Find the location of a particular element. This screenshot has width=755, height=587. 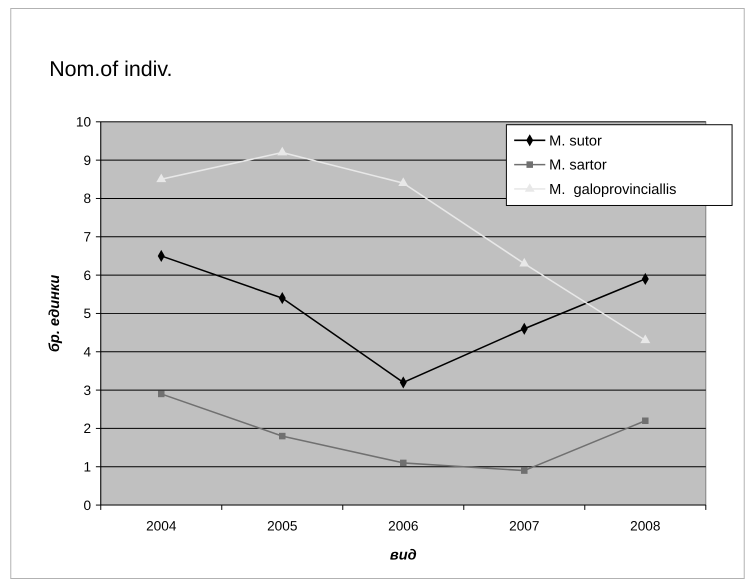

chart-title: Nom.of indiv. is located at coordinates (110, 69).